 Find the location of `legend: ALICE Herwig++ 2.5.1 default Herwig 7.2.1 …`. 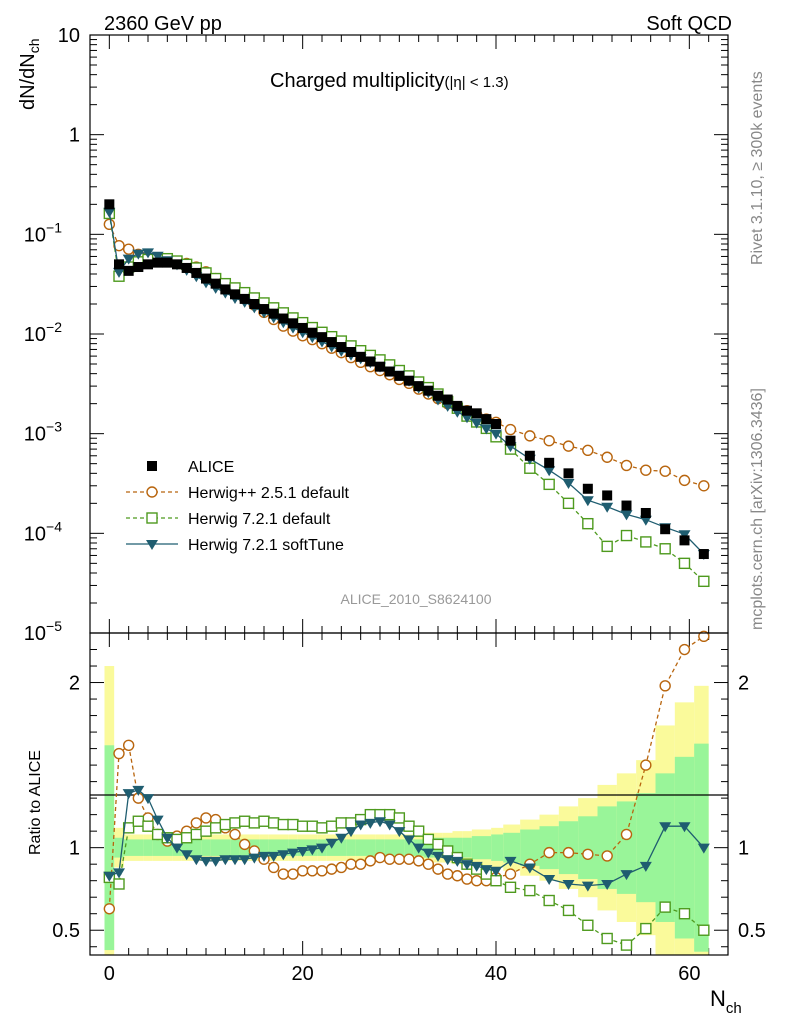

legend: ALICE Herwig++ 2.5.1 default Herwig 7.2.1 … is located at coordinates (238, 506).